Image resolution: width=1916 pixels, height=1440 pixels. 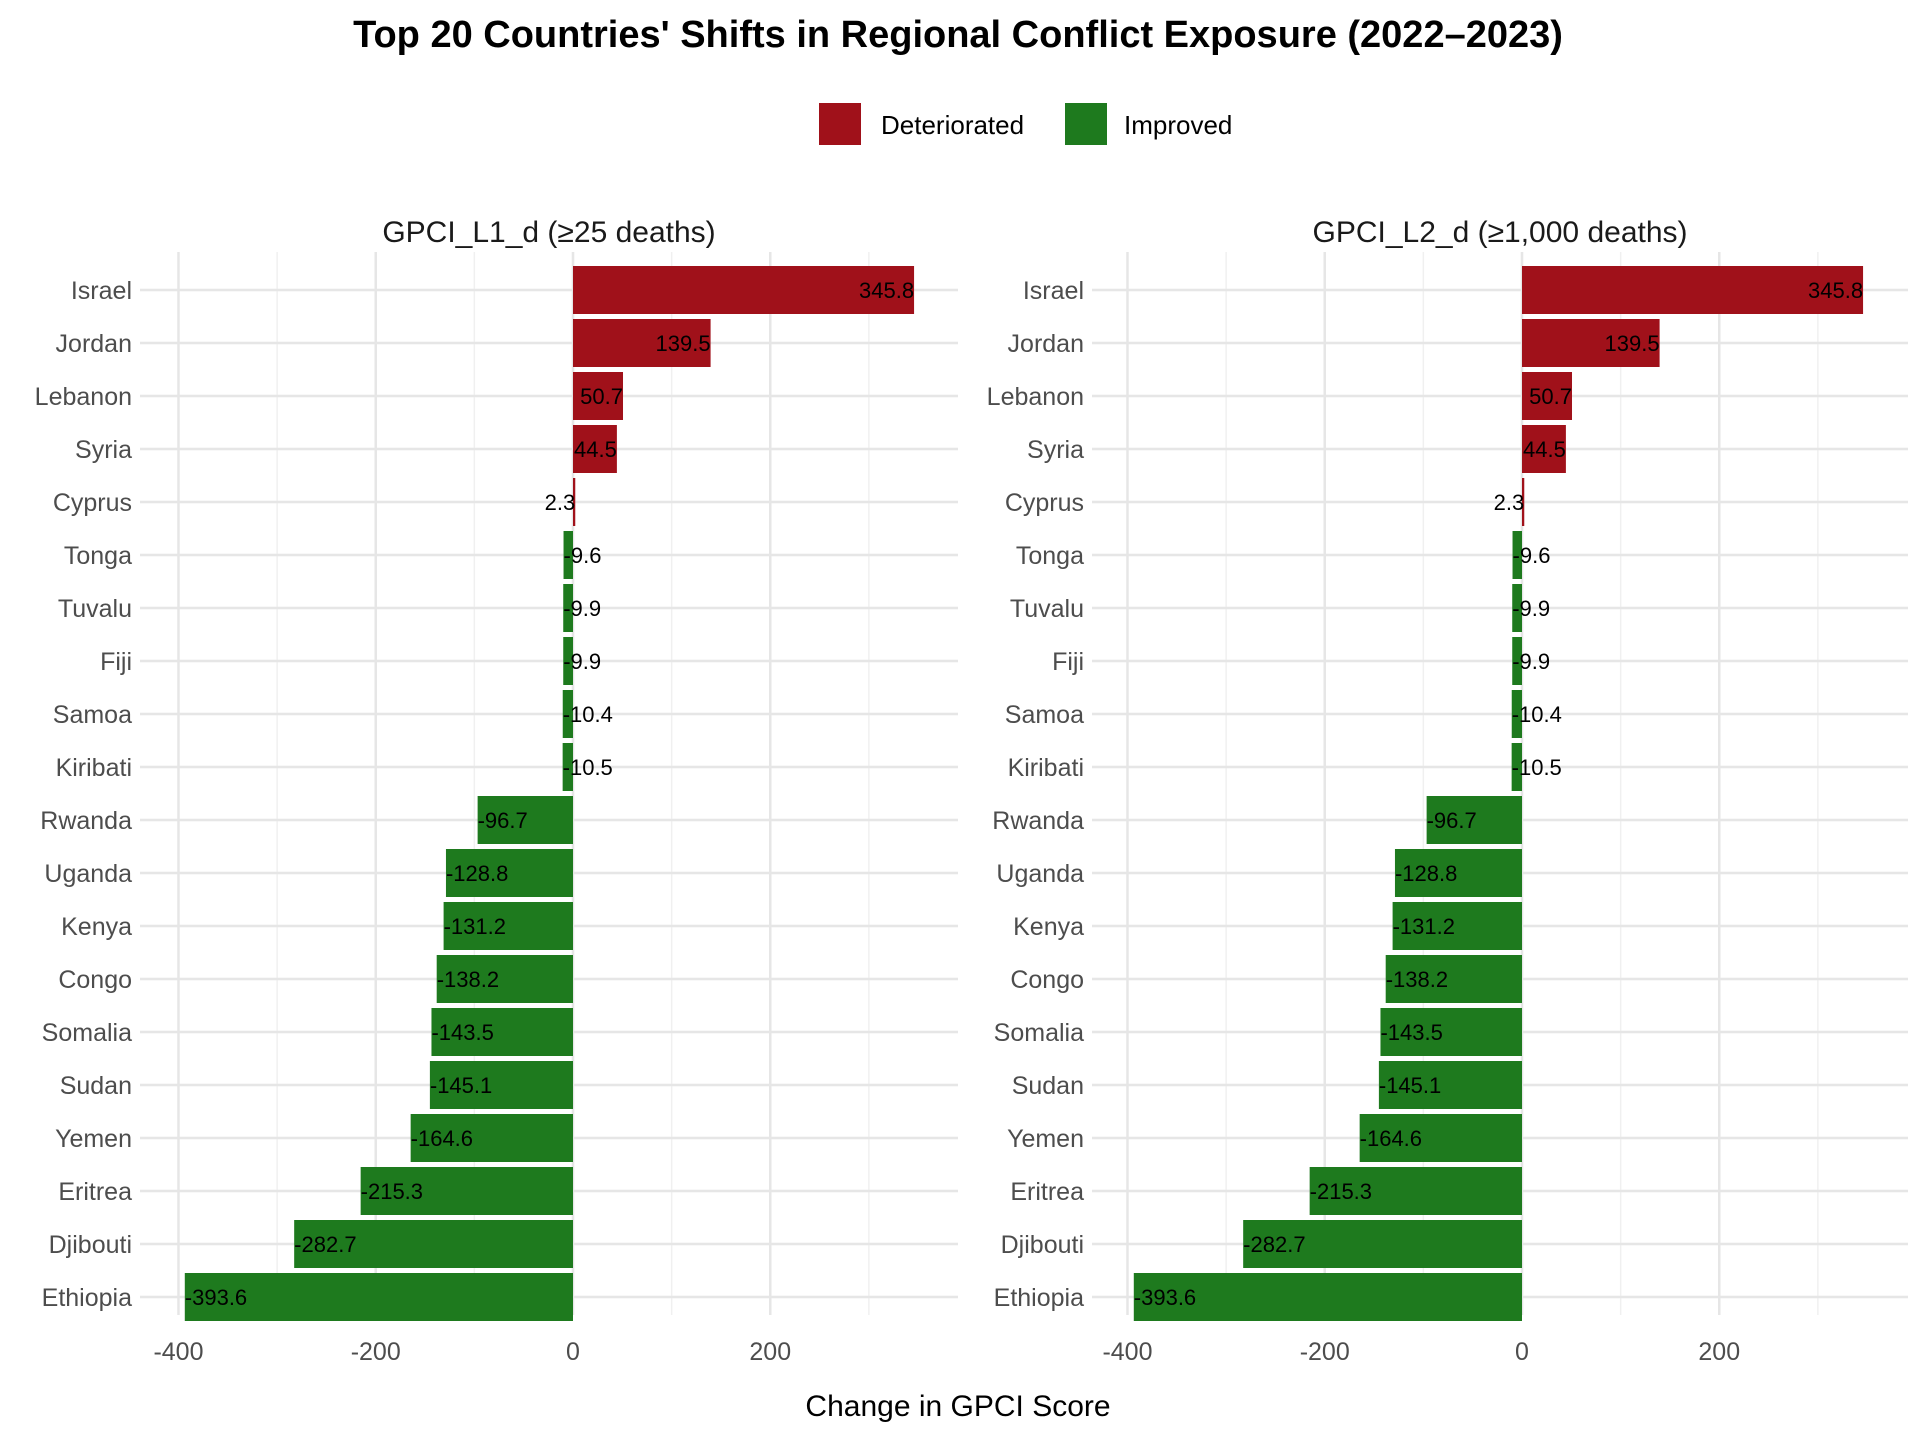 What do you see at coordinates (1127, 1352) in the screenshot?
I see `x-tick-label: -400` at bounding box center [1127, 1352].